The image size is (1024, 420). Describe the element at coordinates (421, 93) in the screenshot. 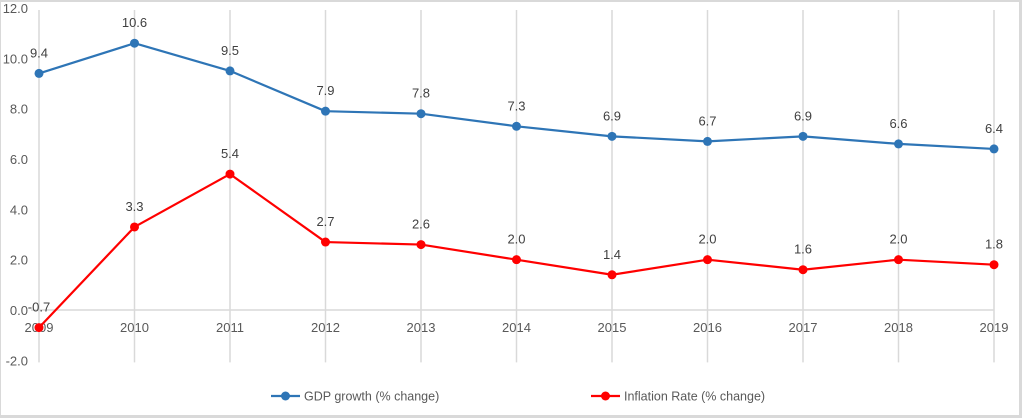

I see `data-label: 7.8` at that location.